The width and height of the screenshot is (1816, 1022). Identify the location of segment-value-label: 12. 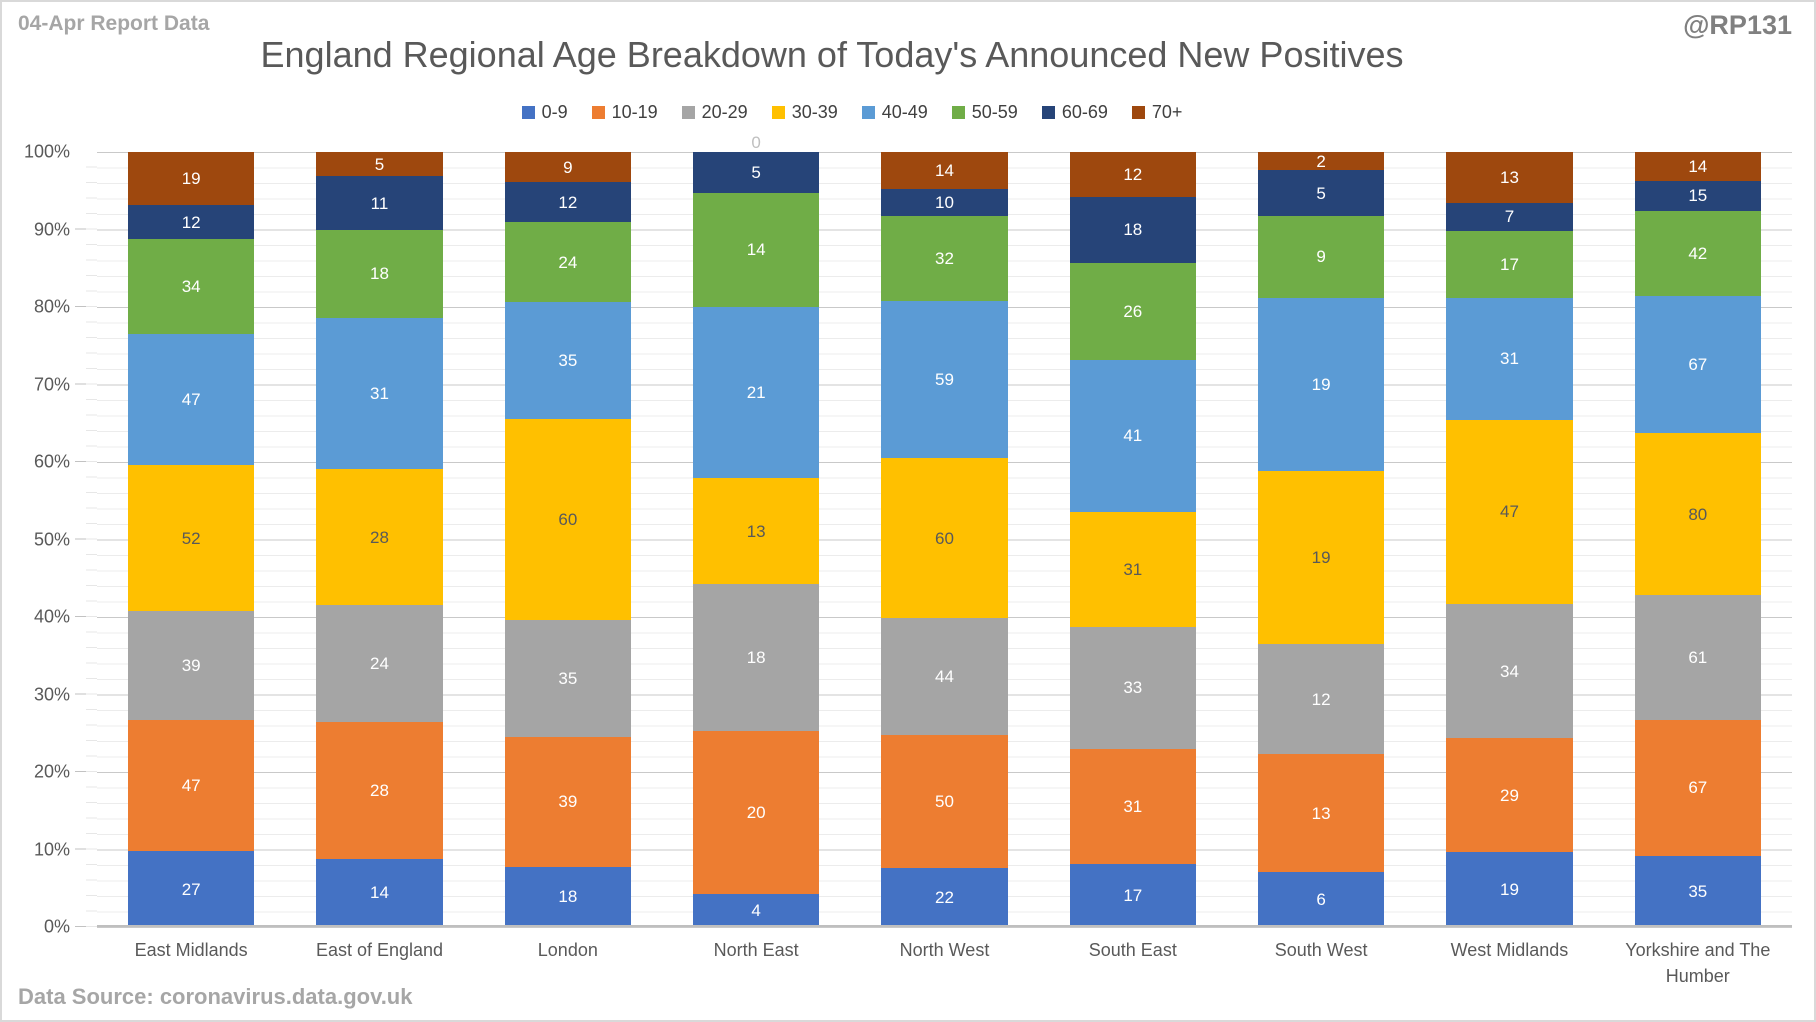
(1321, 699).